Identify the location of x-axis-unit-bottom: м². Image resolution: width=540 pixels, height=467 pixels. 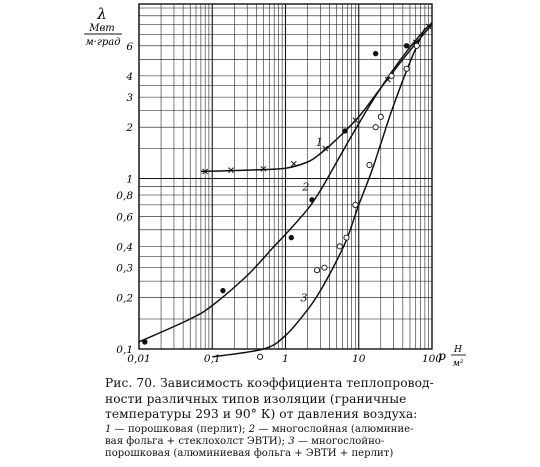
(457, 364).